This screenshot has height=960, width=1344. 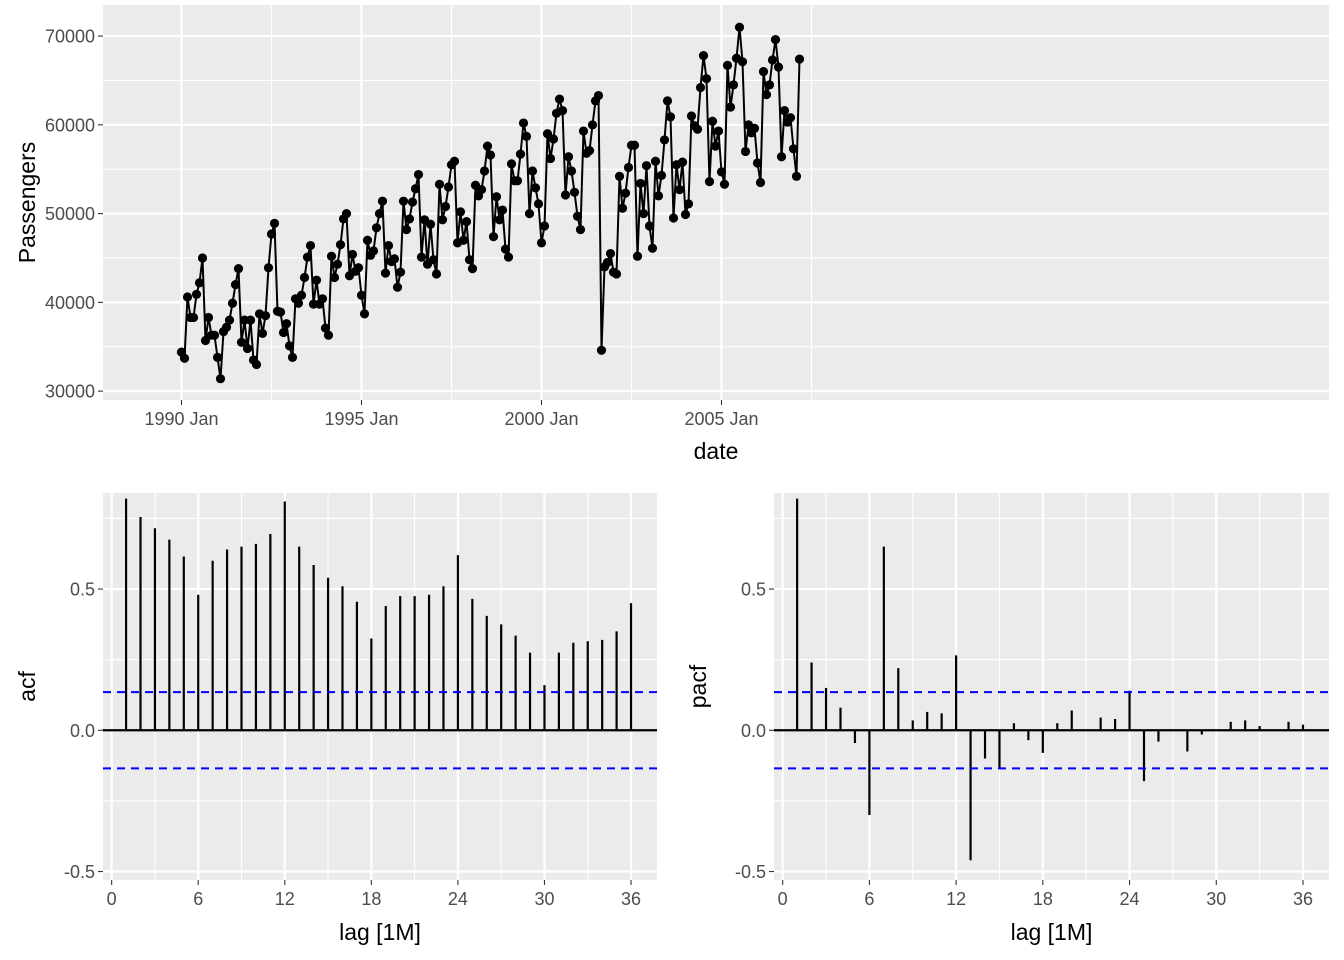 I want to click on x-tick-label: 2005 Jan, so click(x=721, y=419).